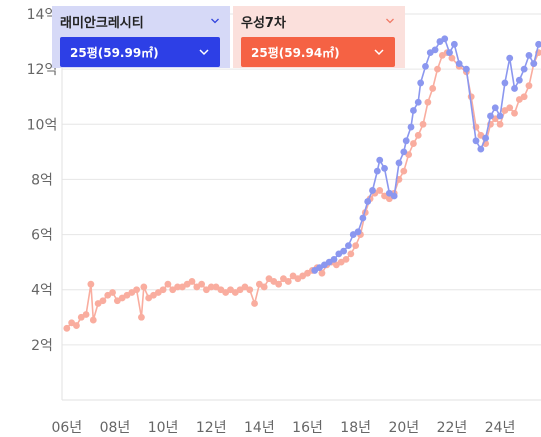 The width and height of the screenshot is (541, 437). Describe the element at coordinates (307, 428) in the screenshot. I see `x-tick-label: 16년` at that location.